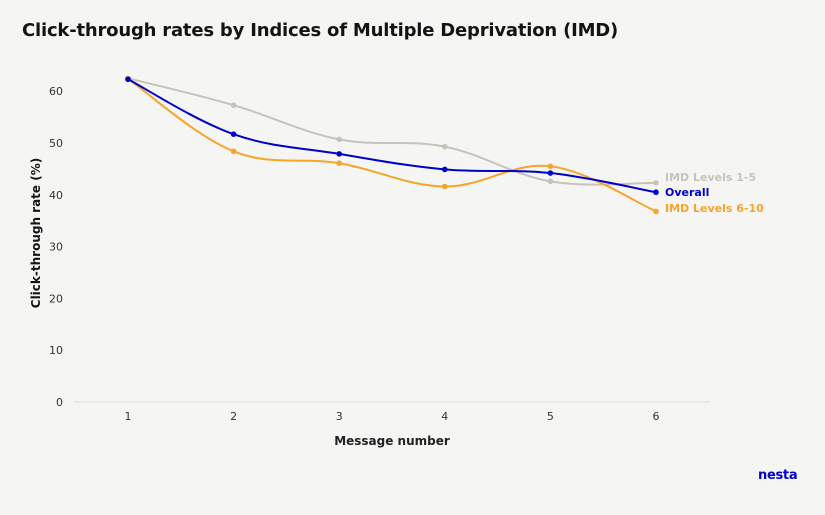 The width and height of the screenshot is (825, 515). I want to click on y-tick-label: 30, so click(56, 247).